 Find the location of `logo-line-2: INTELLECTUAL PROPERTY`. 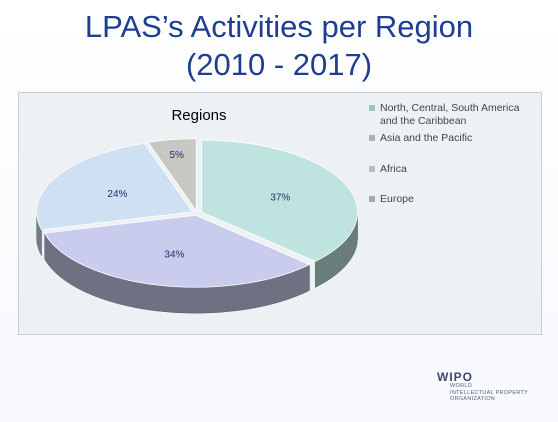

logo-line-2: INTELLECTUAL PROPERTY is located at coordinates (489, 392).